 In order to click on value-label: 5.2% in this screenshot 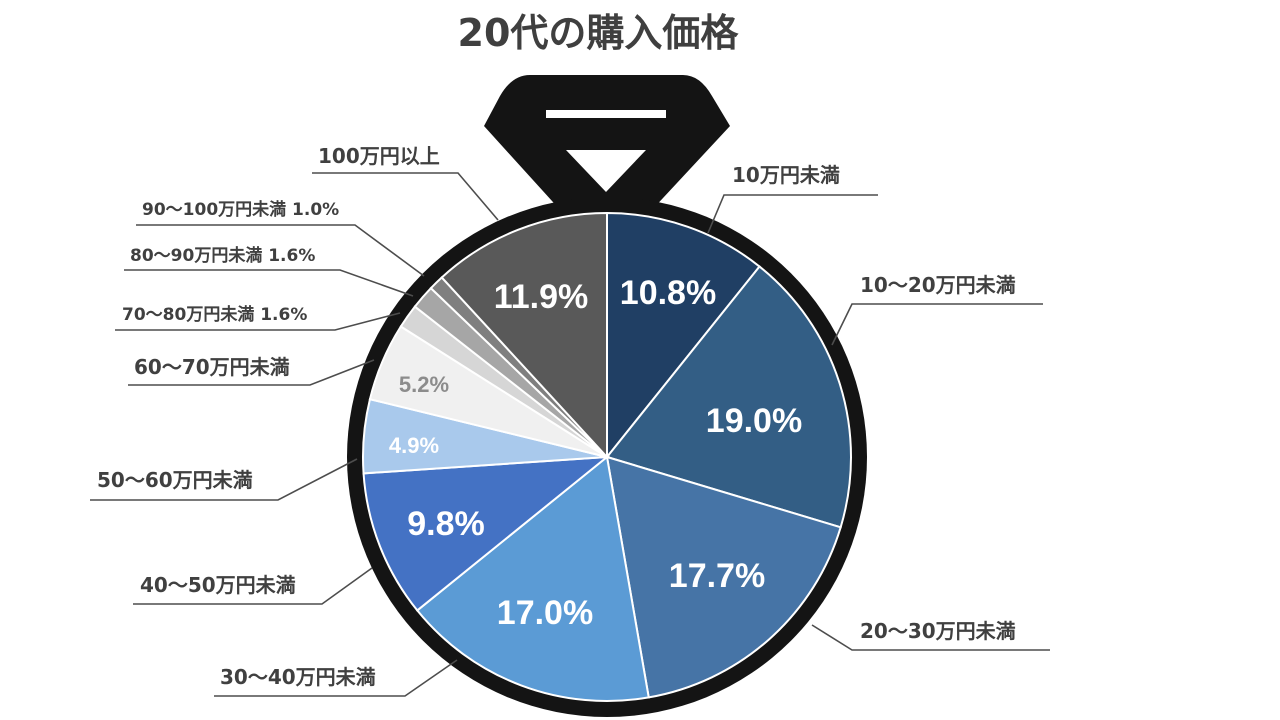, I will do `click(424, 384)`.